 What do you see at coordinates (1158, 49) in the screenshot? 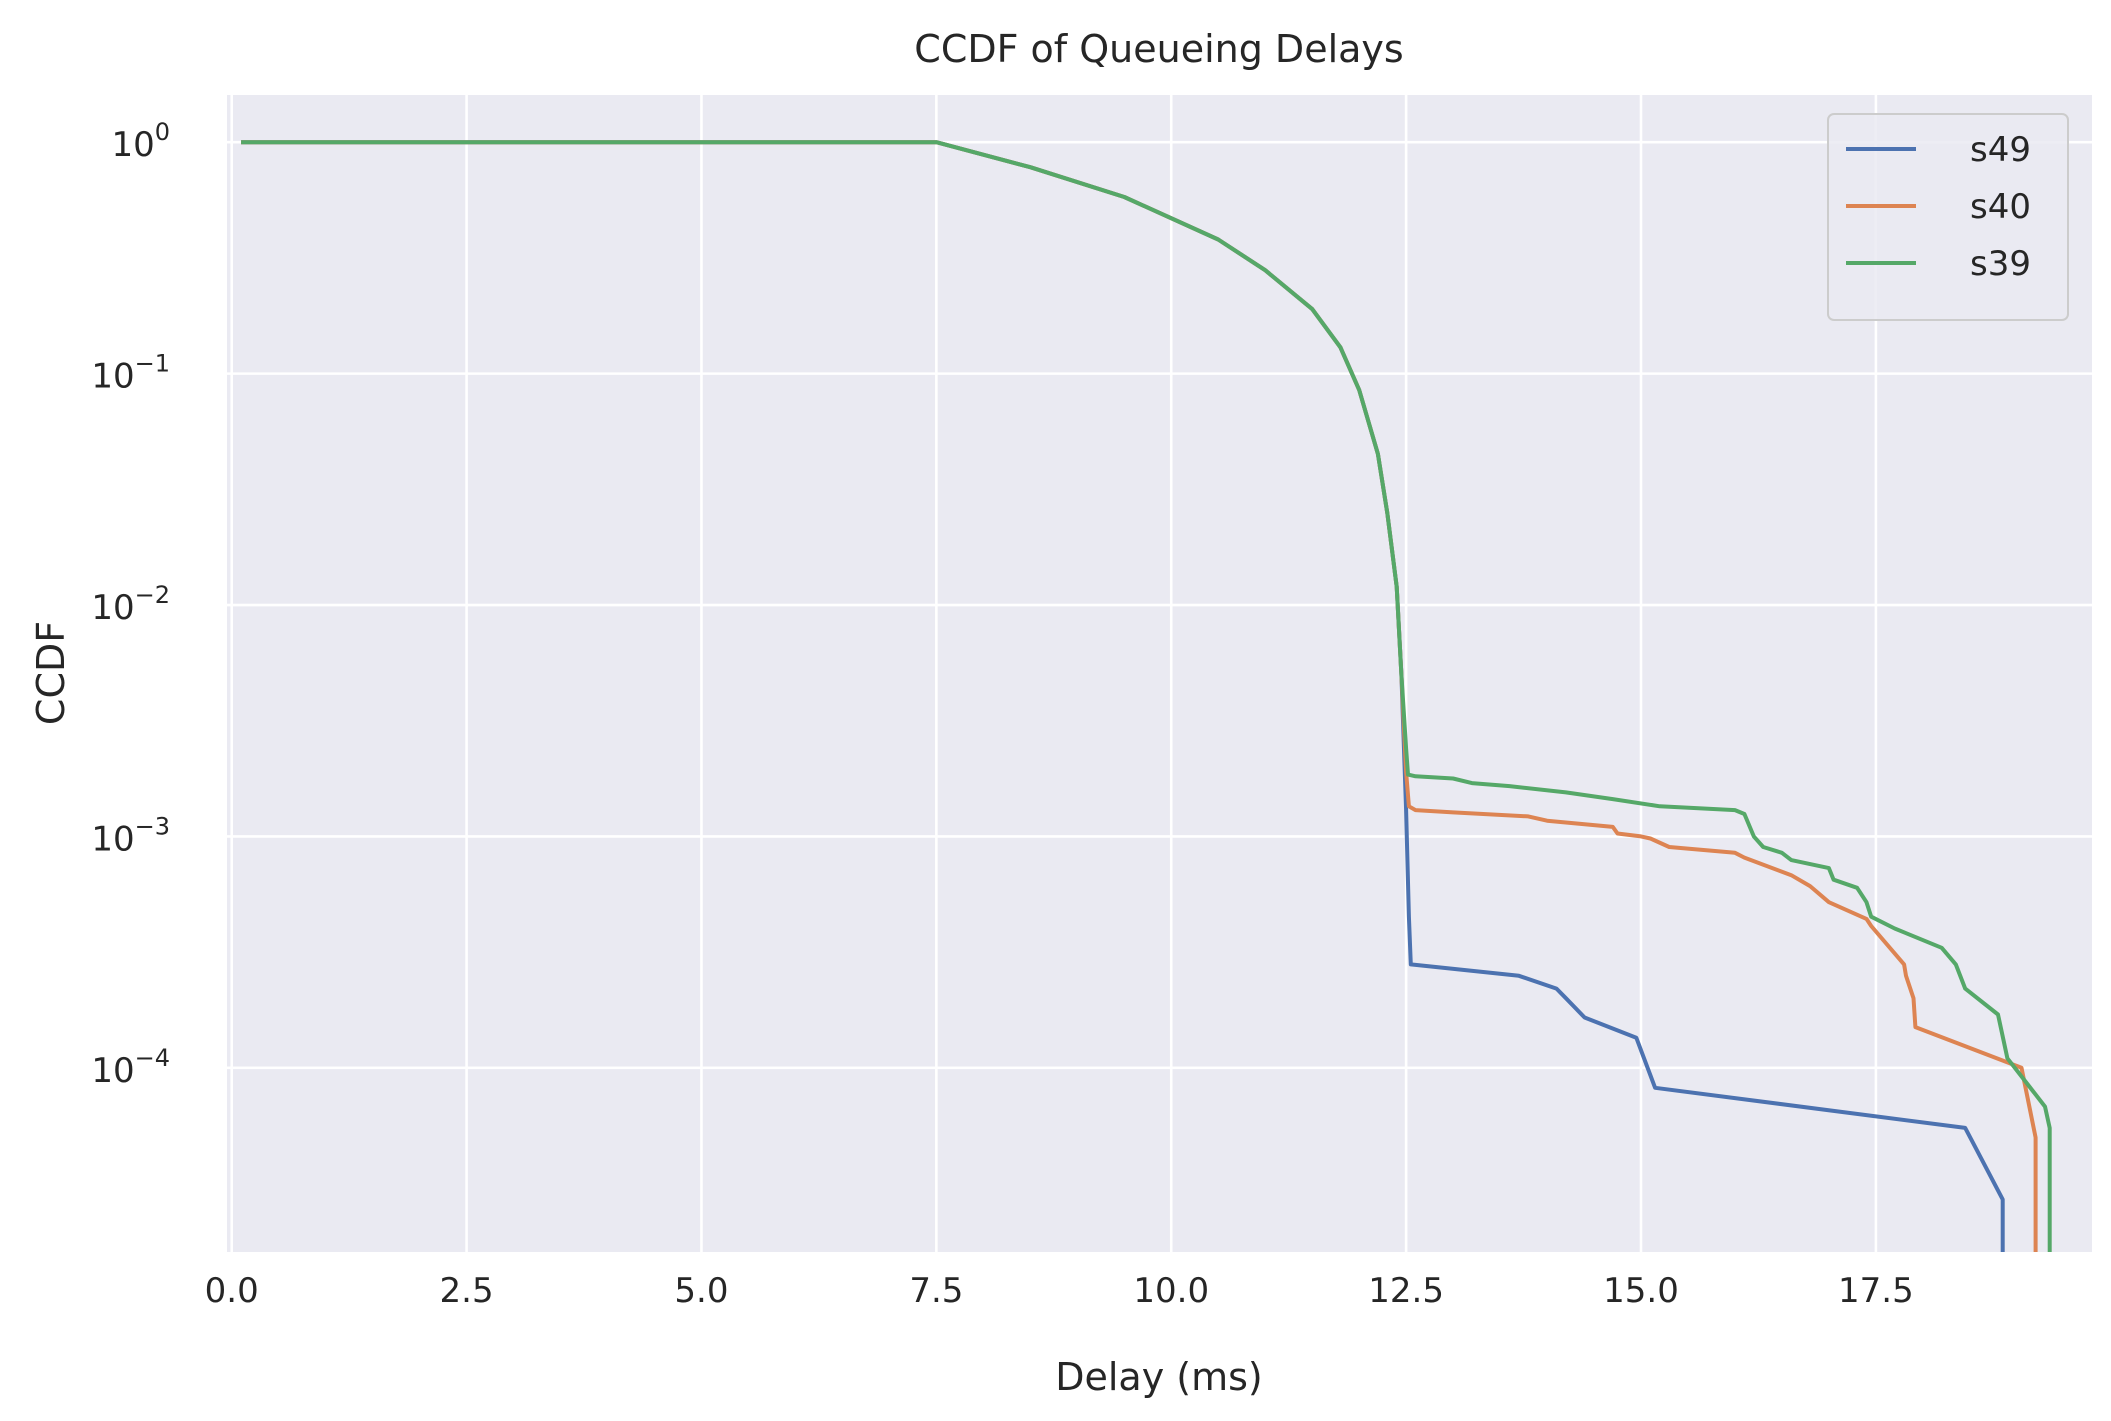
I see `chart-title: CCDF of Queueing Delays` at bounding box center [1158, 49].